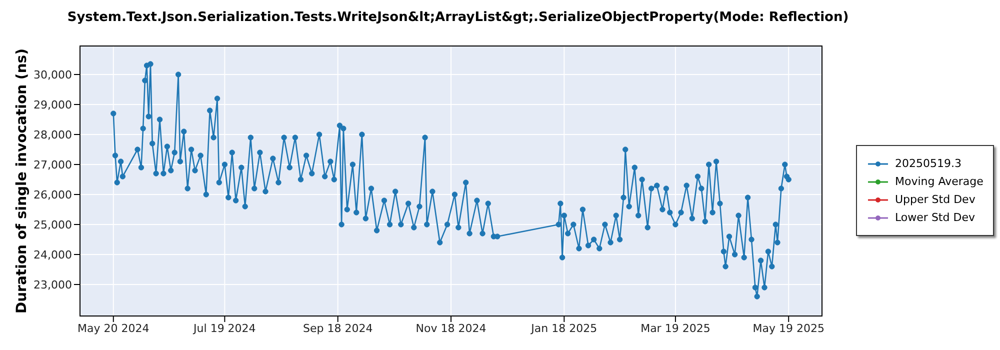 Image resolution: width=1000 pixels, height=350 pixels. Describe the element at coordinates (928, 163) in the screenshot. I see `legend-label: 20250519.3` at that location.